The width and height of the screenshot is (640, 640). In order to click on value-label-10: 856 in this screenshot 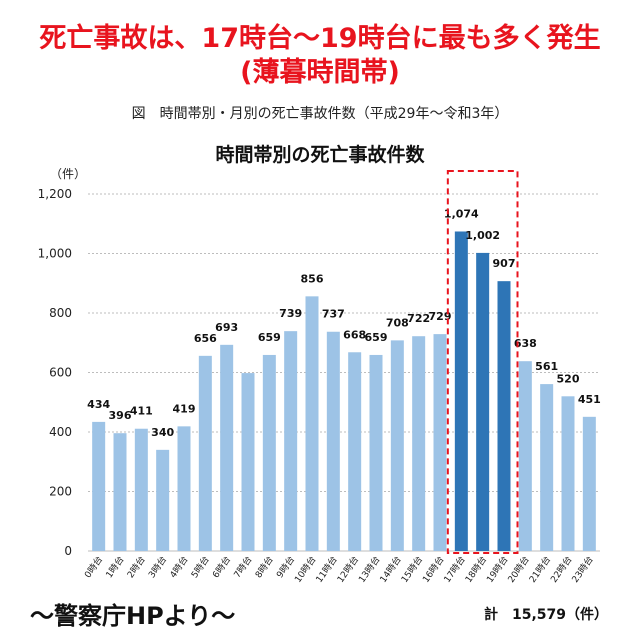, I will do `click(312, 278)`.